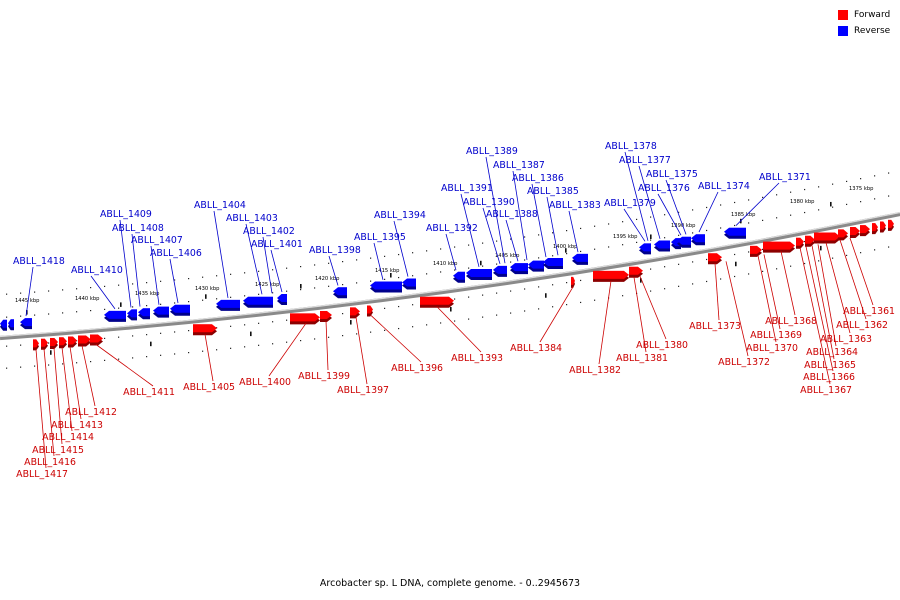  What do you see at coordinates (724, 186) in the screenshot?
I see `reverse-gene-label: ABLL_1374` at bounding box center [724, 186].